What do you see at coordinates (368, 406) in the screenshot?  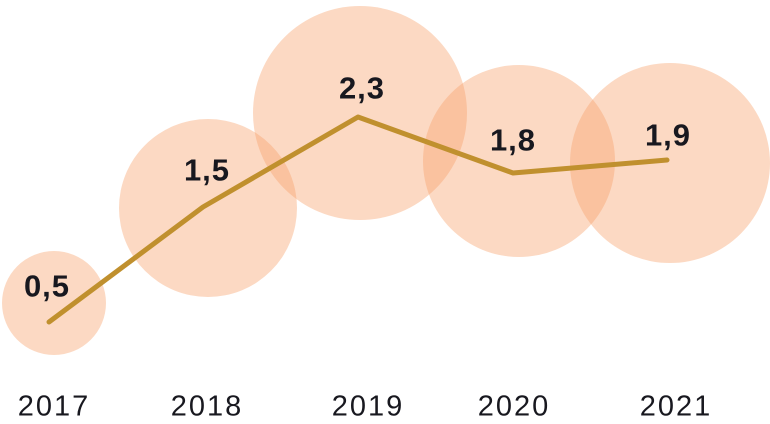 I see `axis-label-2019: 2019` at bounding box center [368, 406].